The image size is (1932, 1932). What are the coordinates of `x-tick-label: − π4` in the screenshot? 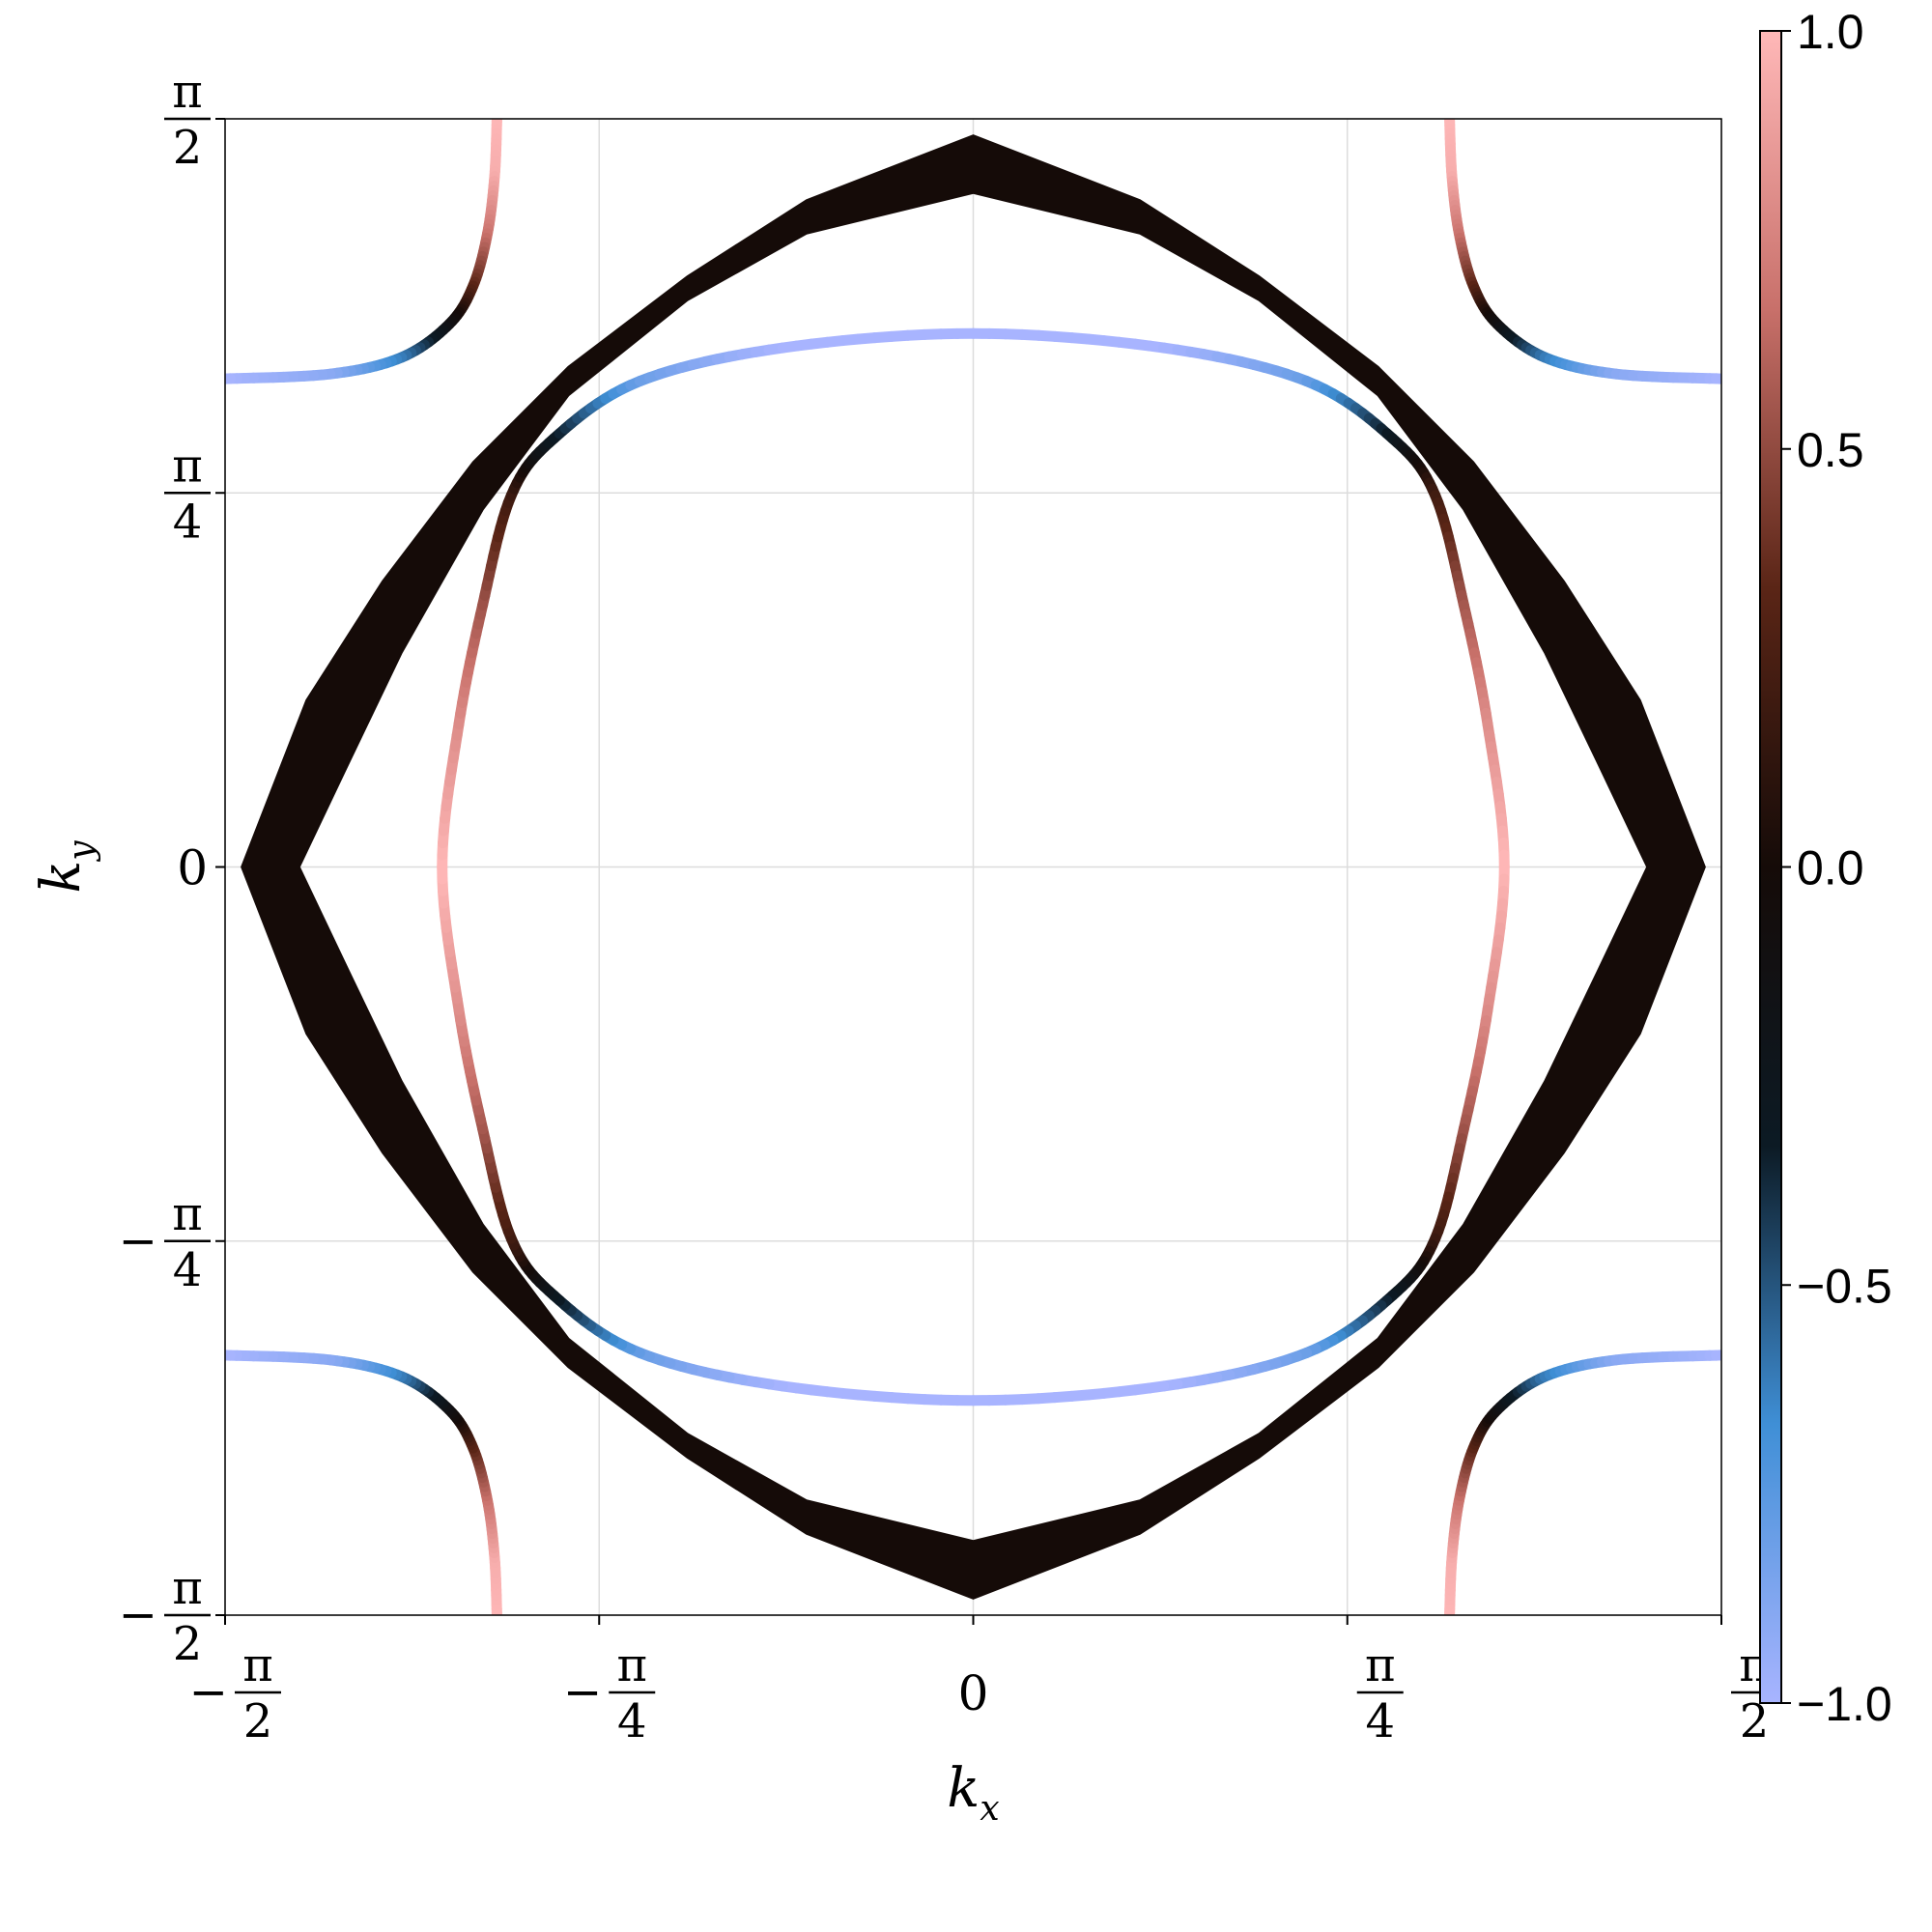 It's located at (609, 1693).